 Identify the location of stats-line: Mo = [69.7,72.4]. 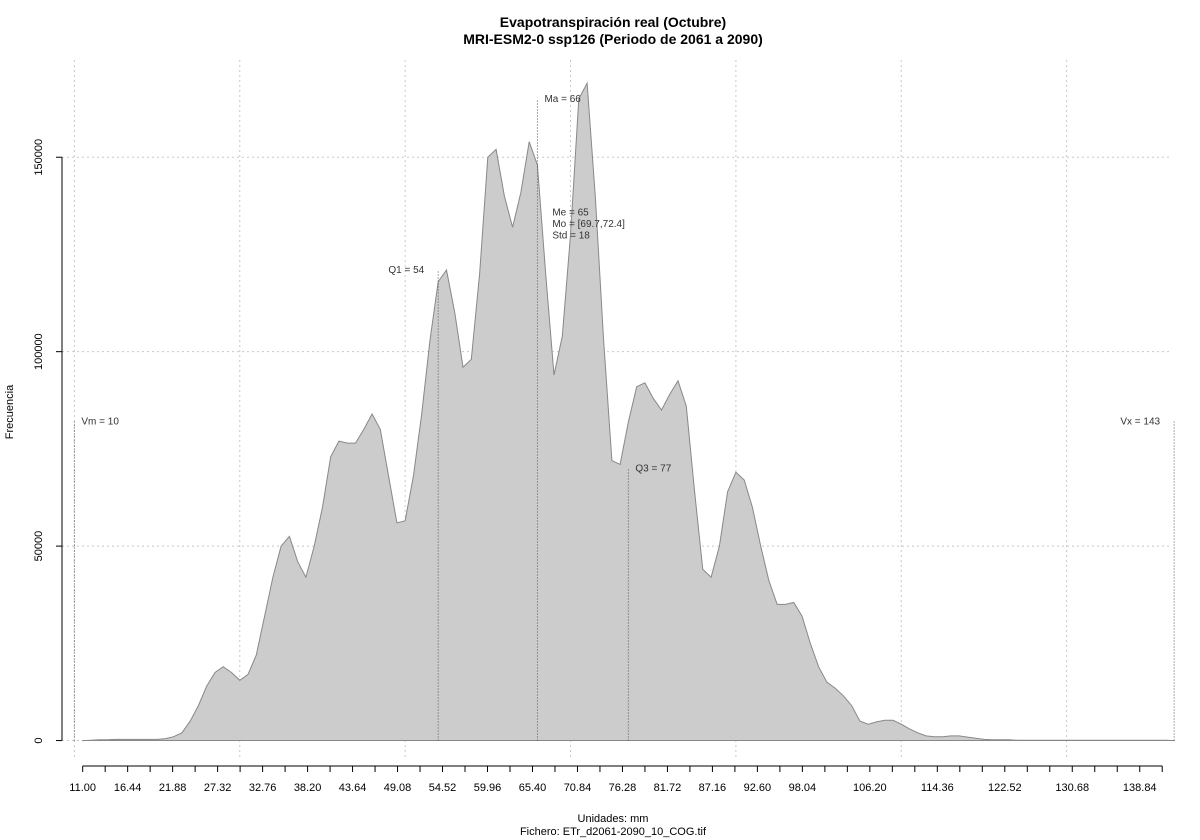
(588, 224).